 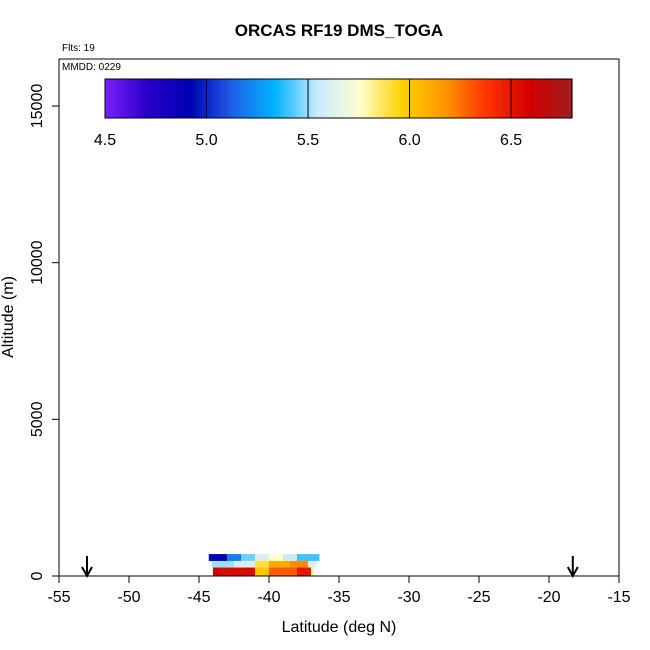 I want to click on x-tick-label: -15, so click(x=618, y=597).